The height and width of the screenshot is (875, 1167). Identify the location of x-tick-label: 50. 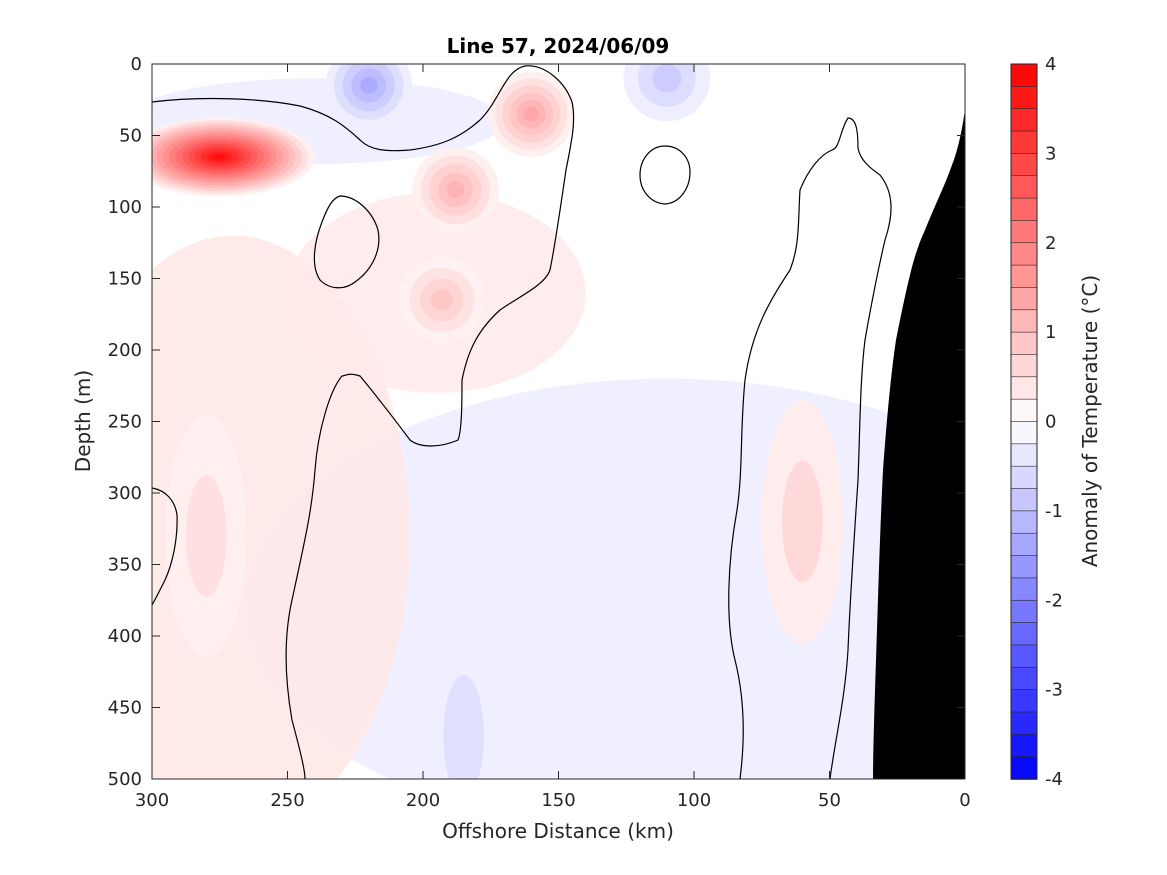
(829, 800).